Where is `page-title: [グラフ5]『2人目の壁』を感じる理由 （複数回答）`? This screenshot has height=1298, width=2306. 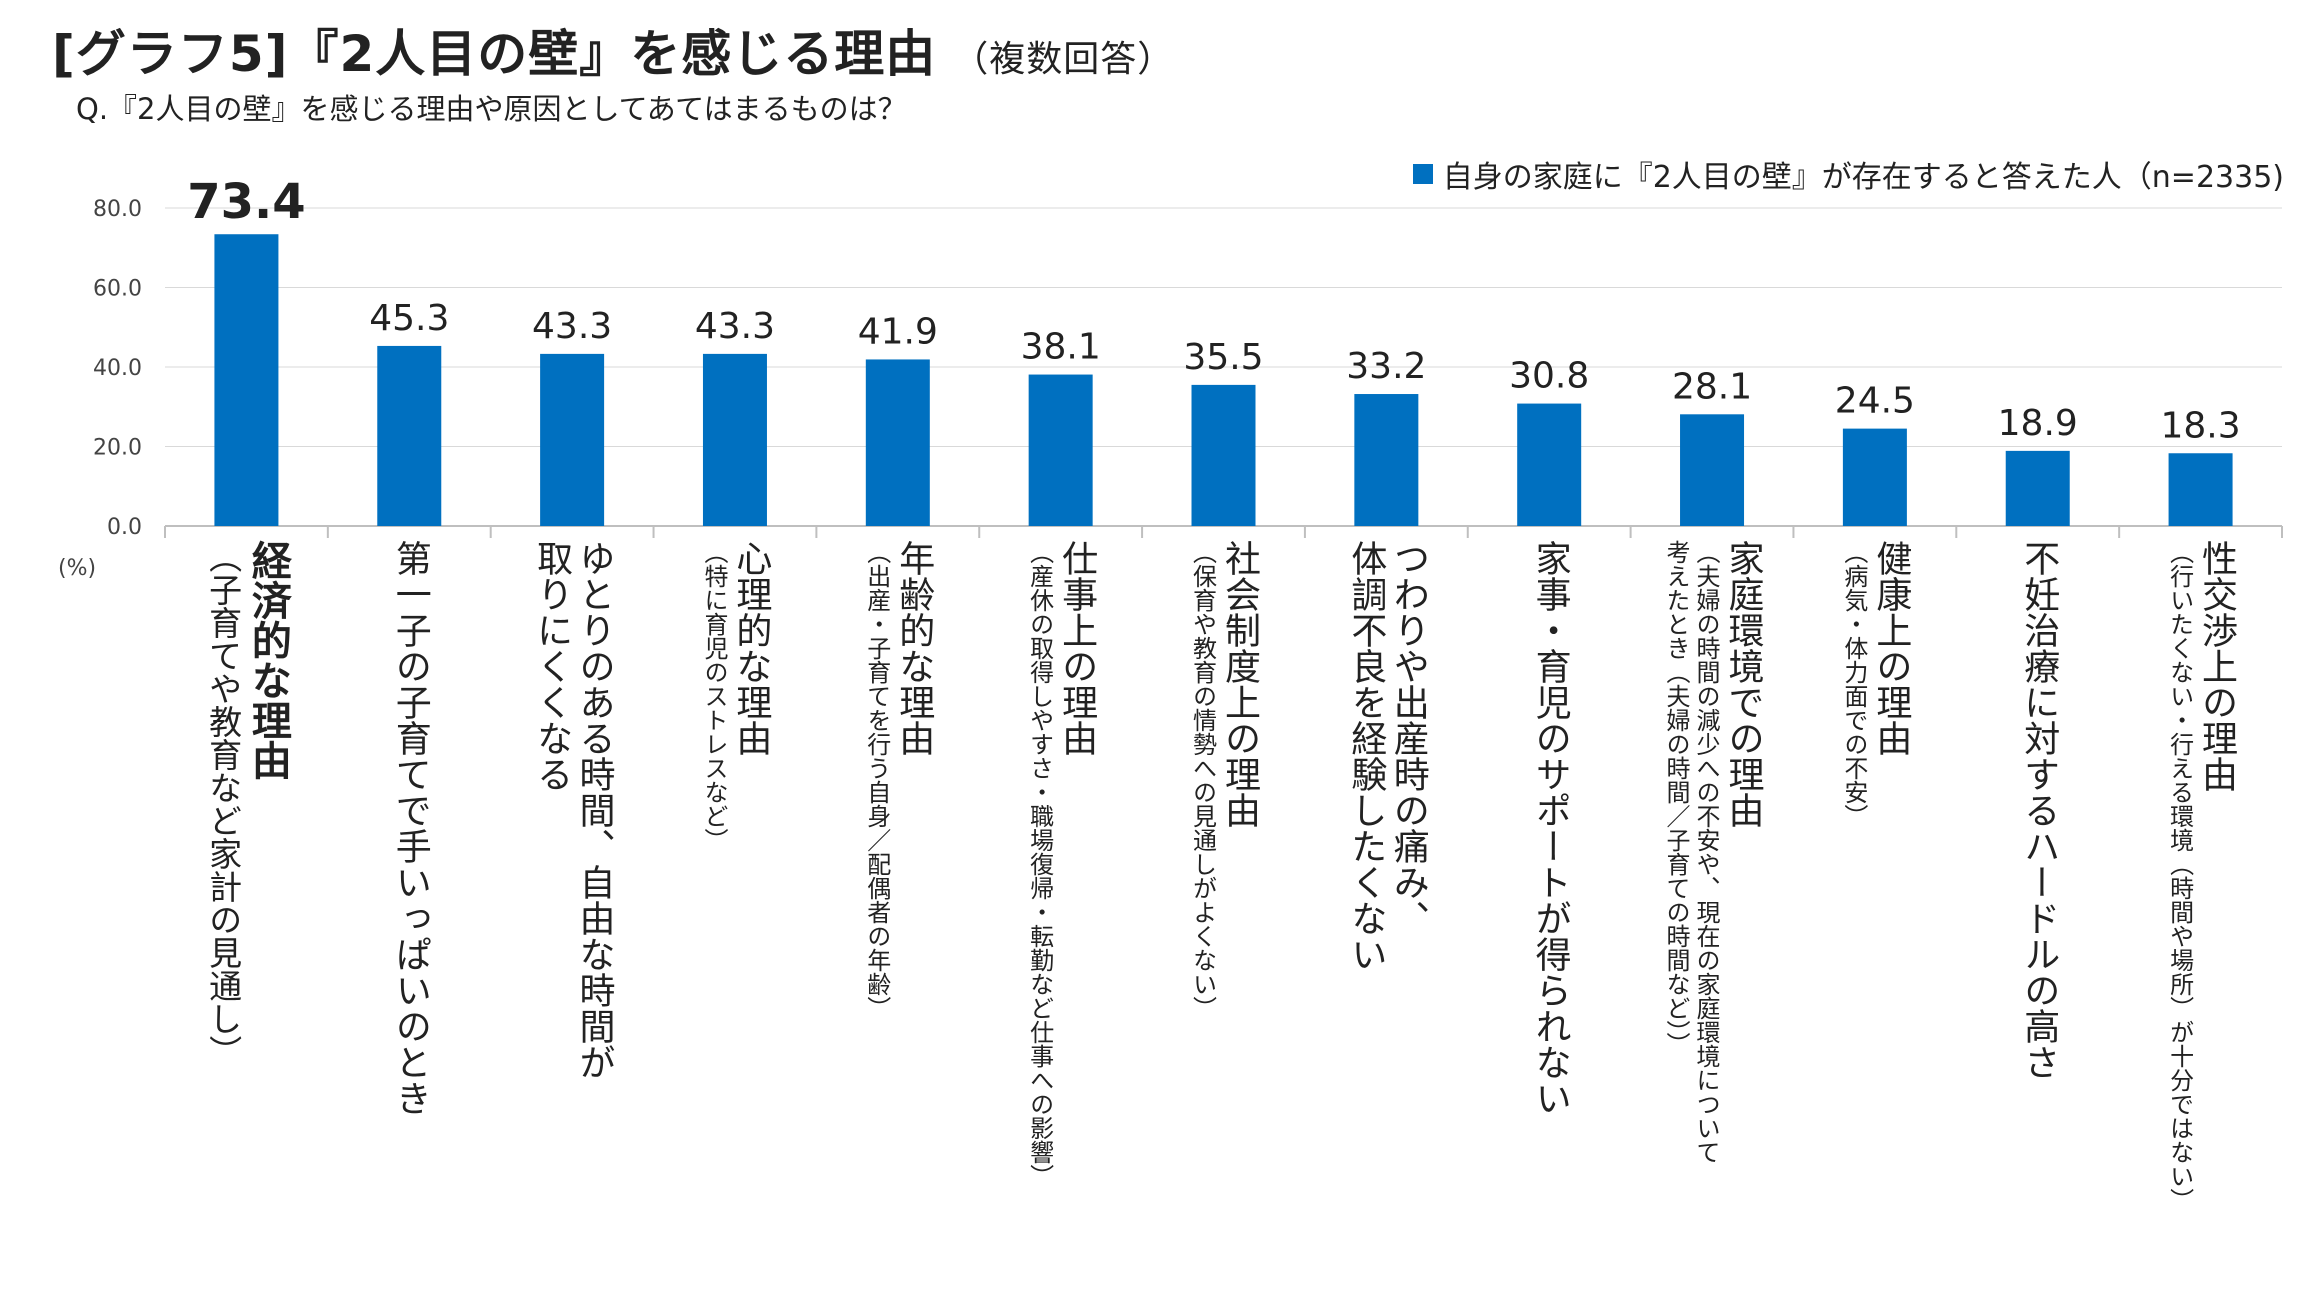 page-title: [グラフ5]『2人目の壁』を感じる理由 （複数回答） is located at coordinates (613, 50).